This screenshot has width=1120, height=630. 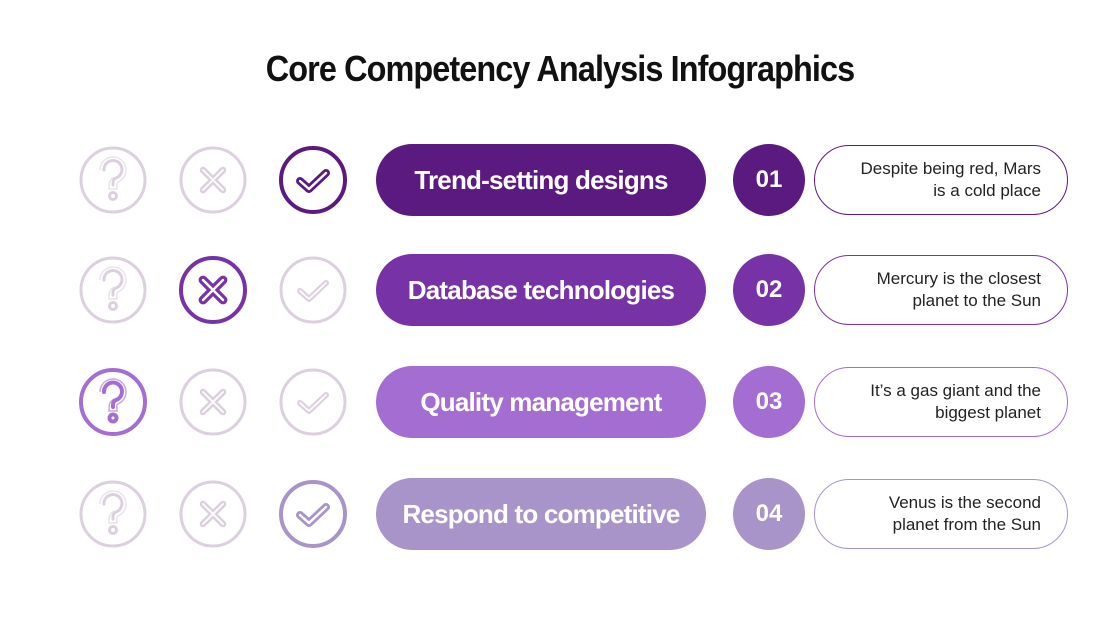 What do you see at coordinates (941, 180) in the screenshot?
I see `description-box: Despite being red, Mars is a cold place` at bounding box center [941, 180].